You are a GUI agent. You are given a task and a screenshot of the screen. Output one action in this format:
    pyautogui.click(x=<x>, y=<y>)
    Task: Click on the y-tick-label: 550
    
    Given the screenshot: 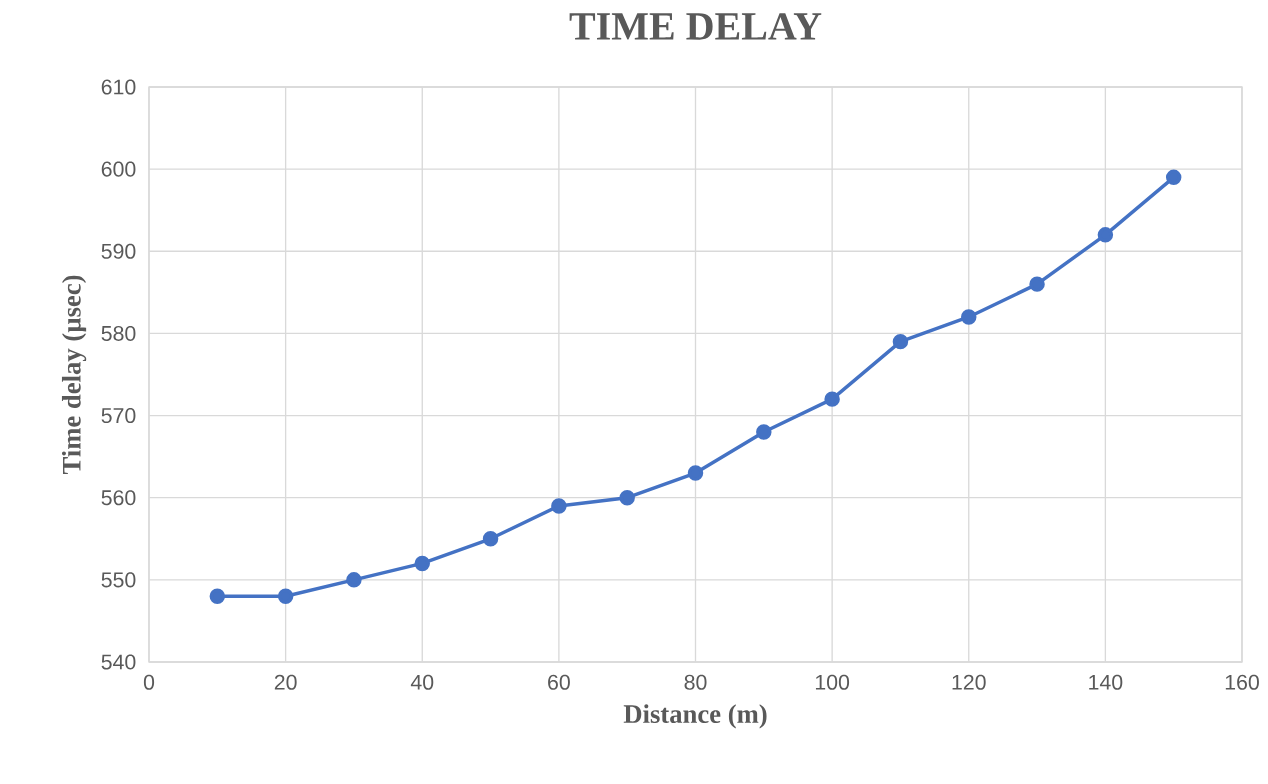 What is the action you would take?
    pyautogui.click(x=118, y=580)
    